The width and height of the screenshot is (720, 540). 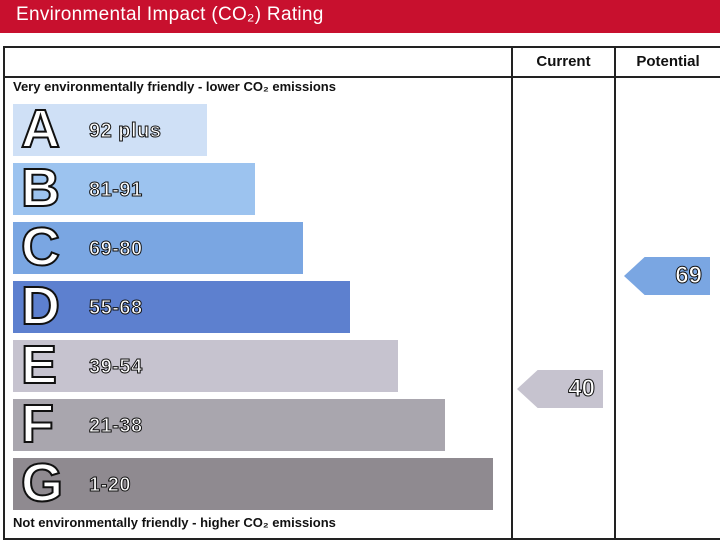 I want to click on header-bar: Environmental Impact (CO₂) Rating, so click(x=360, y=16).